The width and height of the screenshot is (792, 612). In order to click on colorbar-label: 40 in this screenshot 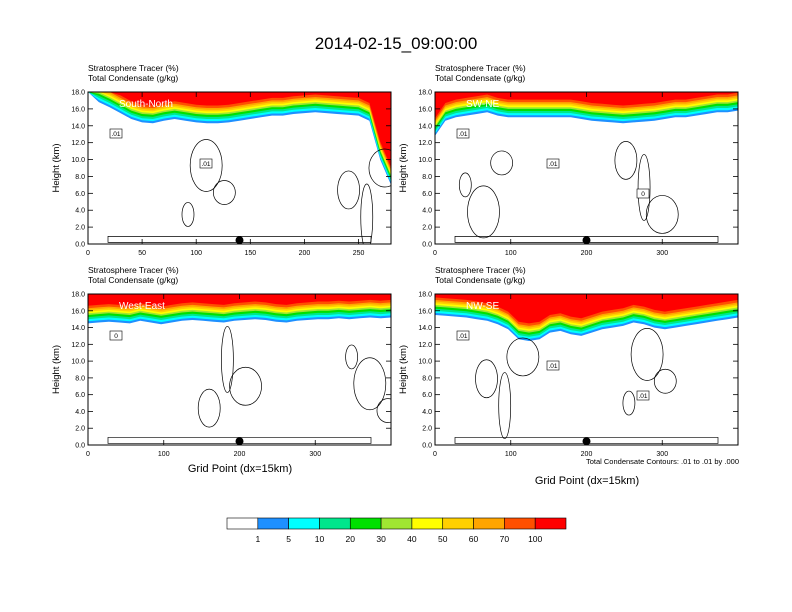, I will do `click(412, 539)`.